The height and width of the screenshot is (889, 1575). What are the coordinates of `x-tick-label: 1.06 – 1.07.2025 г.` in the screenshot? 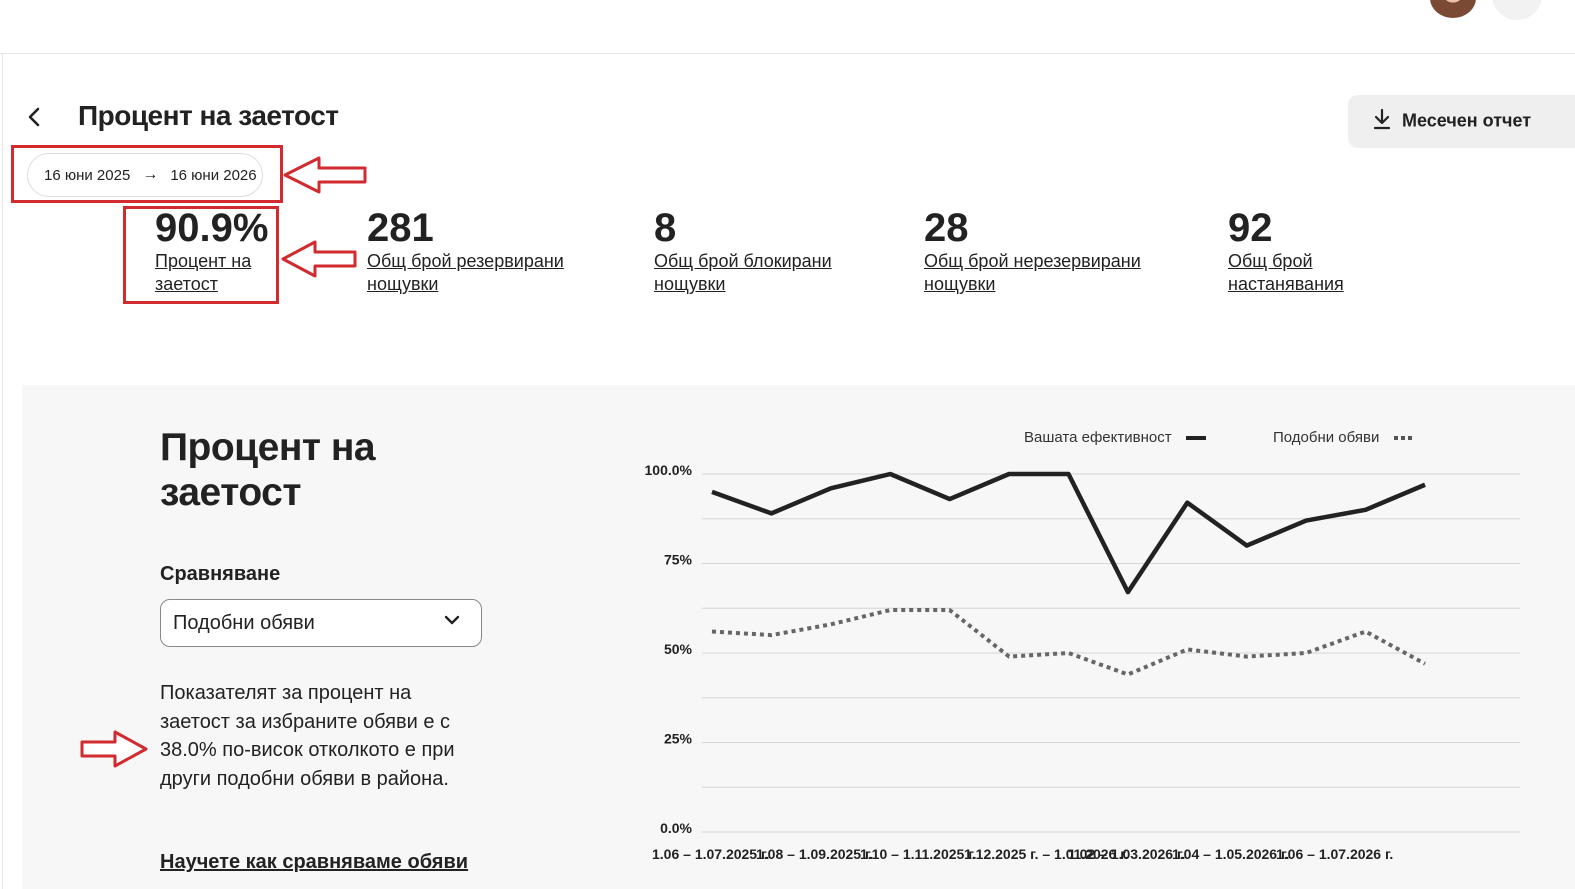 It's located at (710, 854).